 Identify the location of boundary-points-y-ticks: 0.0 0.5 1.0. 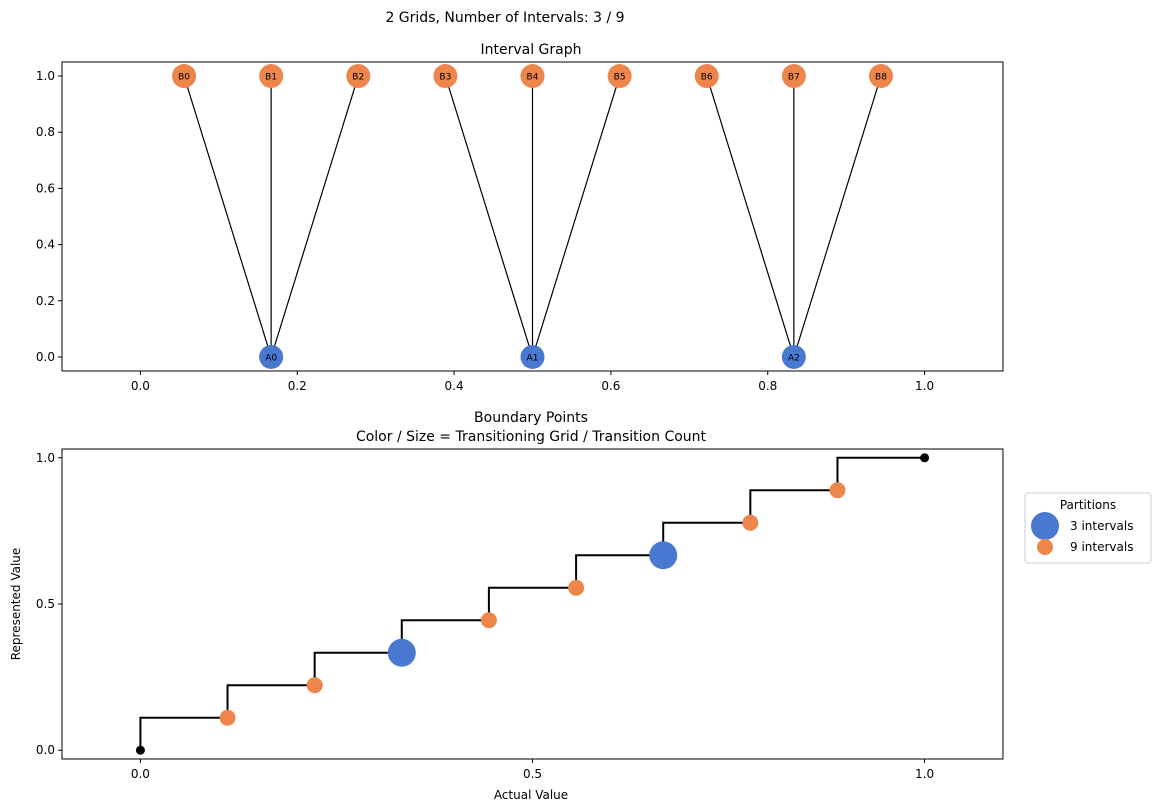
(49, 604).